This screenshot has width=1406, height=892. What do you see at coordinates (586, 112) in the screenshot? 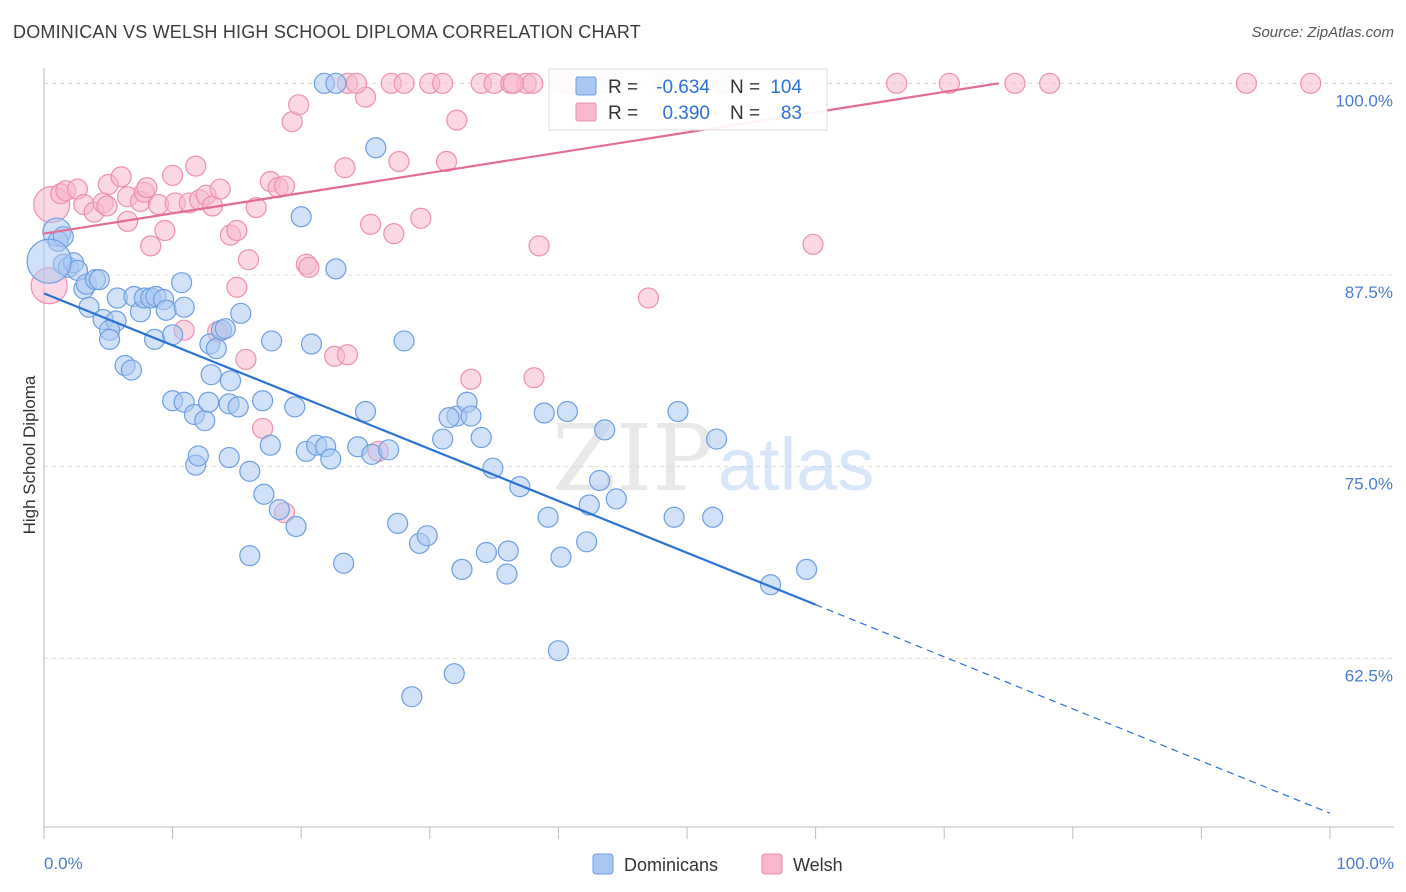
I see `legend-swatch-pink` at bounding box center [586, 112].